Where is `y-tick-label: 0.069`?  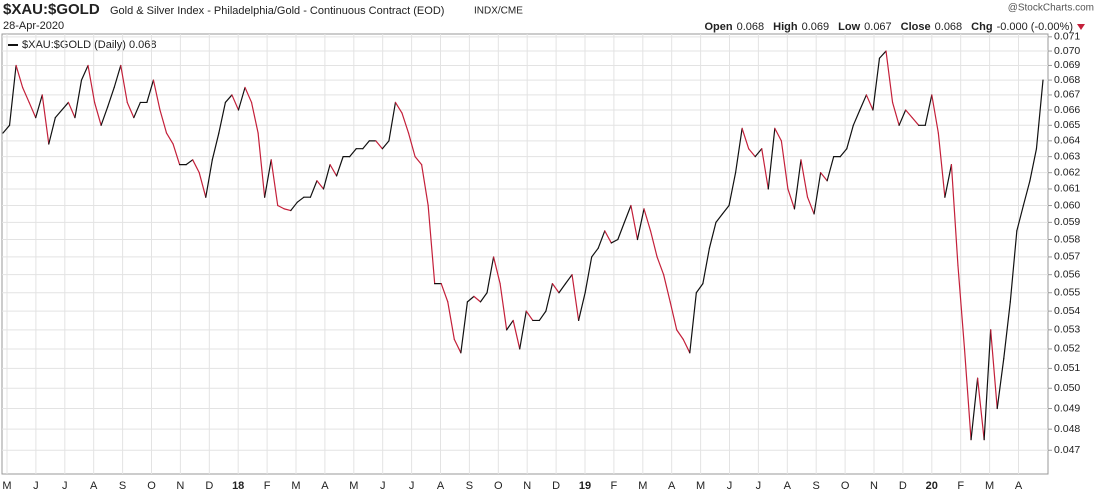
y-tick-label: 0.069 is located at coordinates (1067, 65).